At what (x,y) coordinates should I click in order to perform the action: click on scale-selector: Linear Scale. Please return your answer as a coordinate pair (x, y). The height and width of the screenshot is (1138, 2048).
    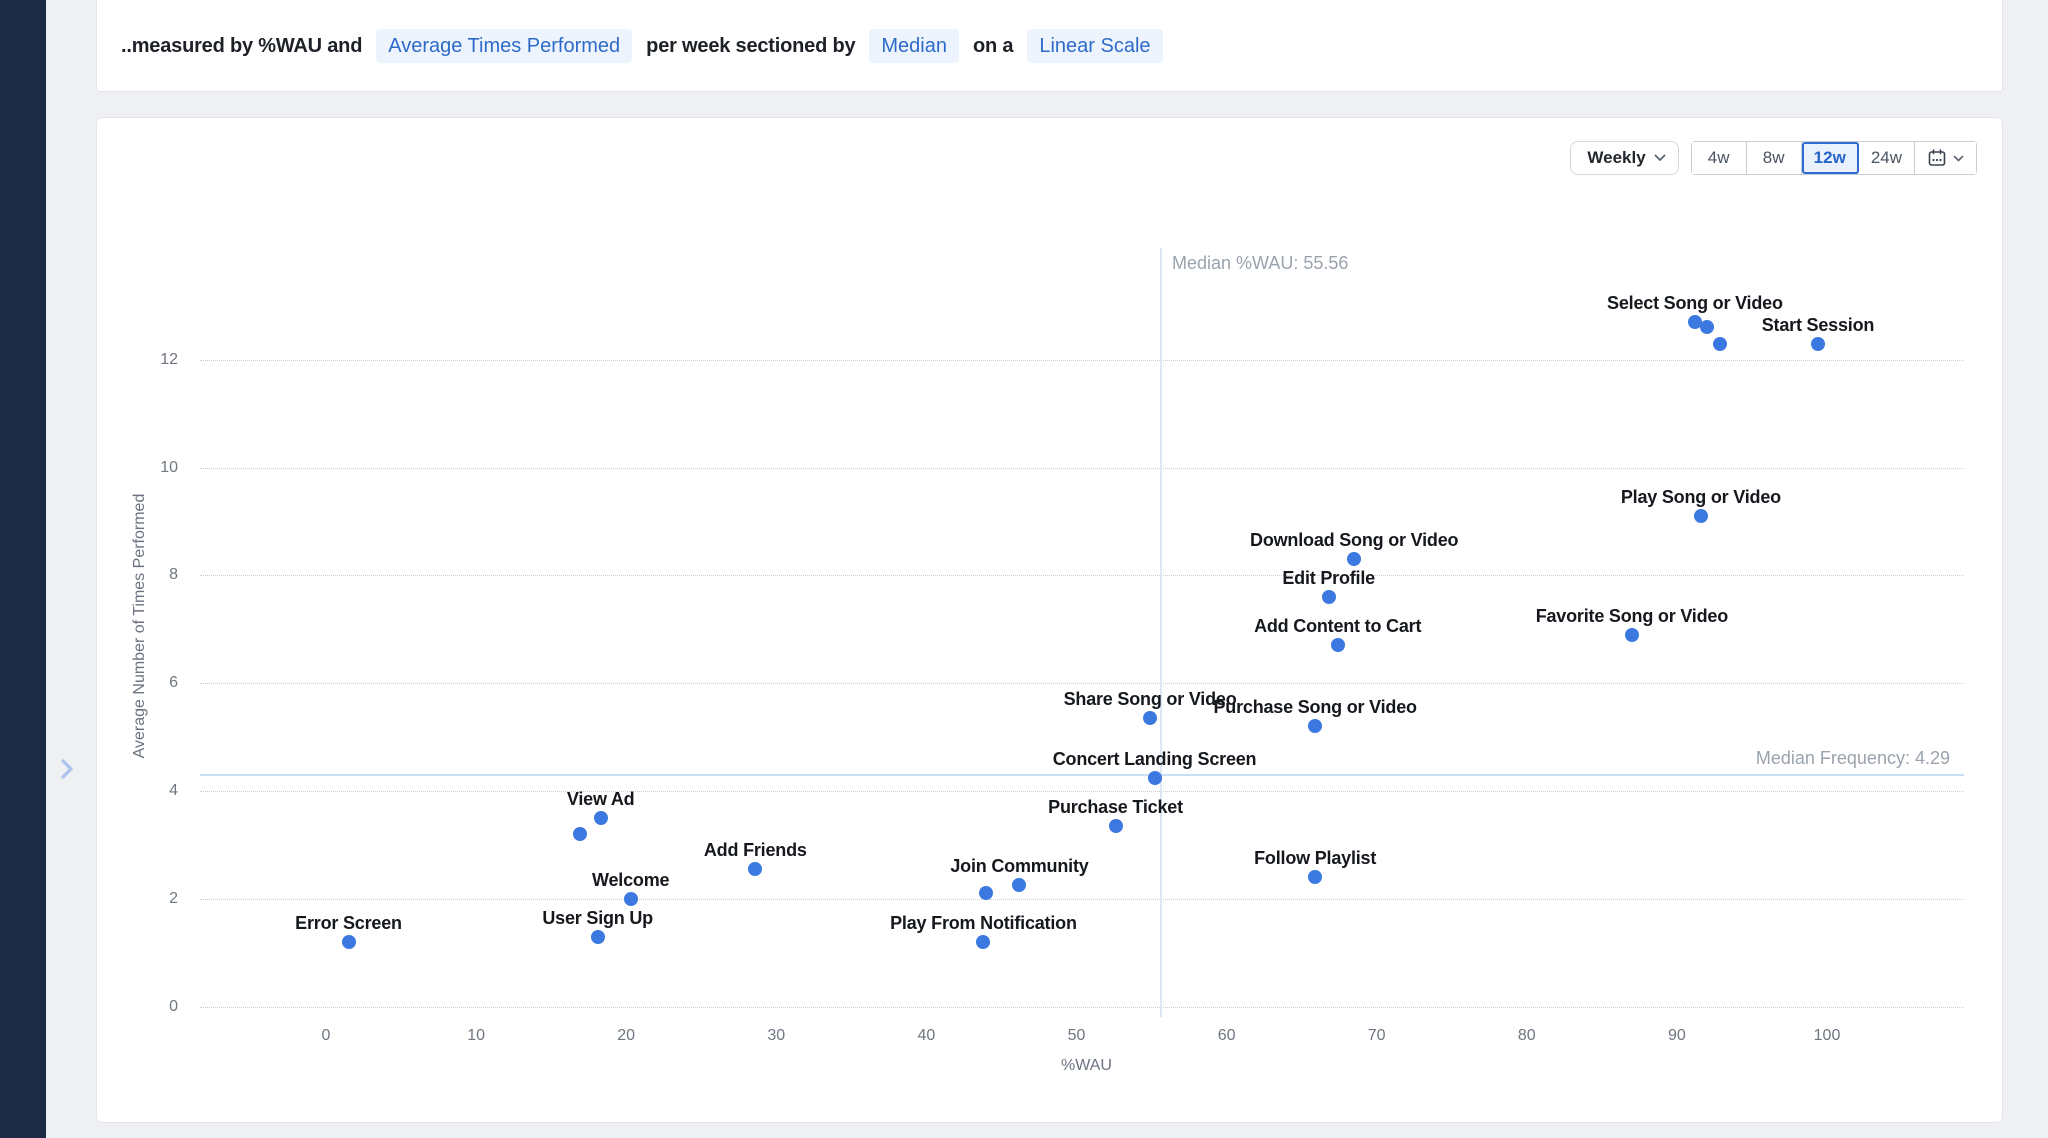
    Looking at the image, I should click on (1095, 46).